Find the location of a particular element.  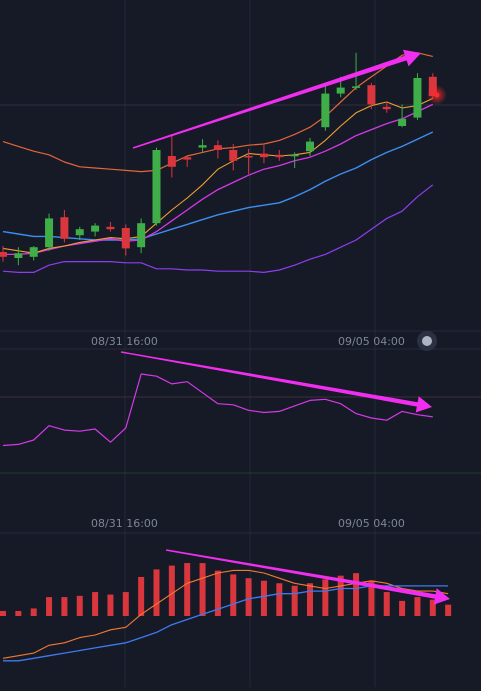

ma-slow-line is located at coordinates (218, 186).